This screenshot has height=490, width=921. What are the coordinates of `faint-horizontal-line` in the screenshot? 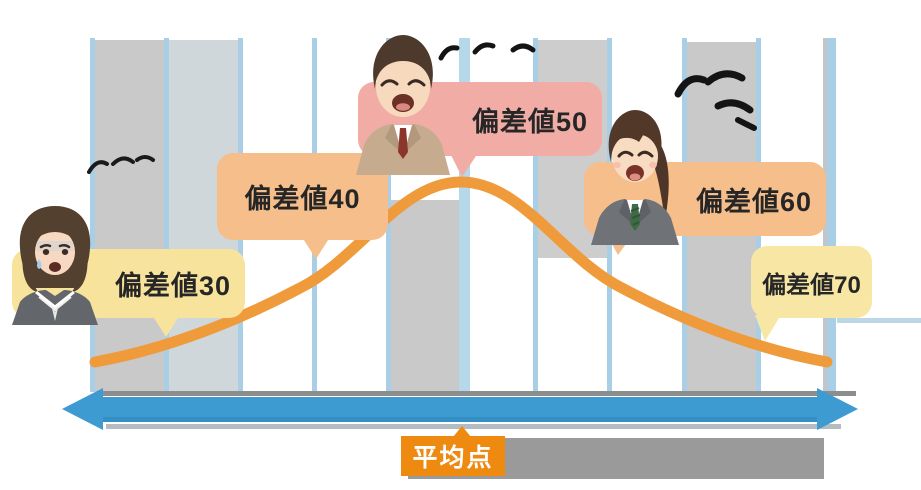 It's located at (879, 320).